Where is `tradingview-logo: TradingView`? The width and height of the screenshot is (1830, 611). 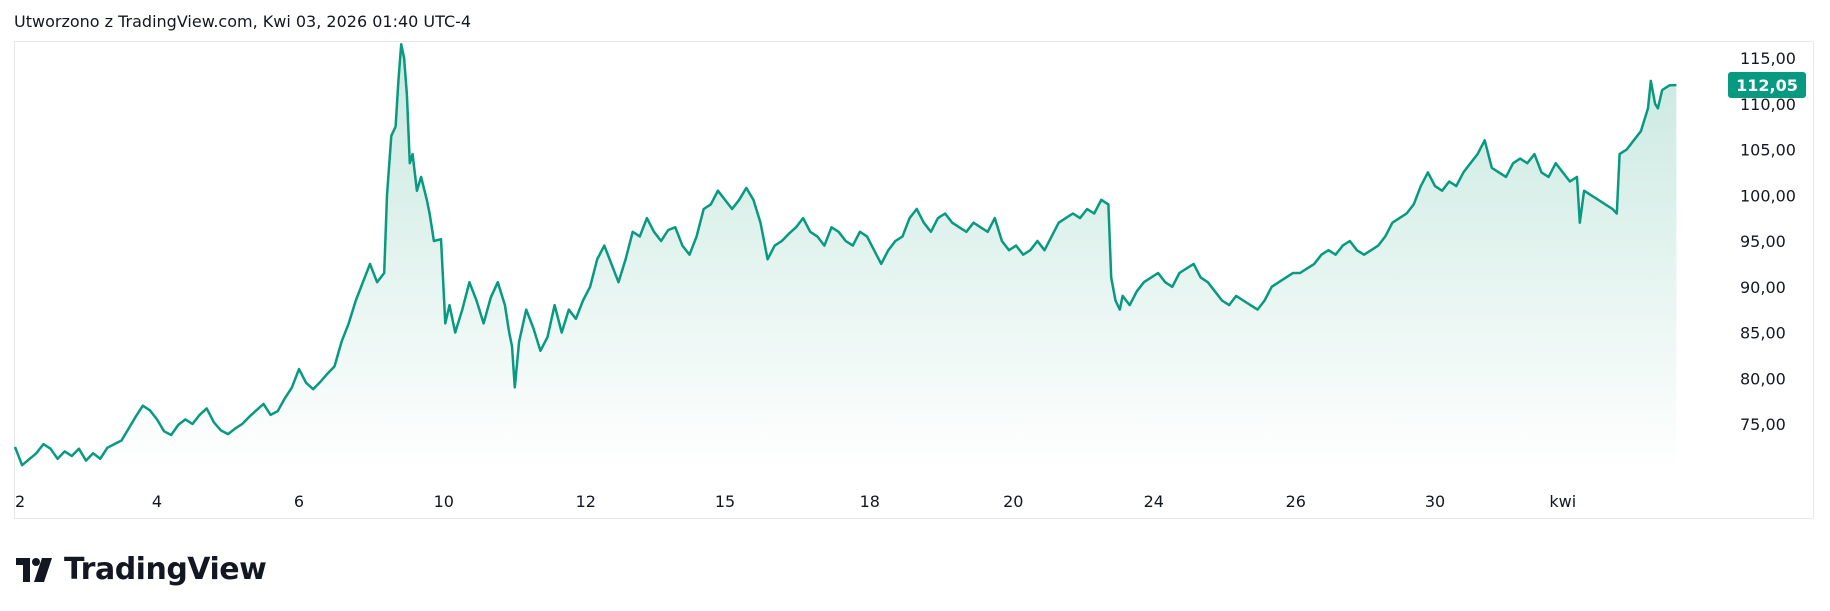 tradingview-logo: TradingView is located at coordinates (141, 569).